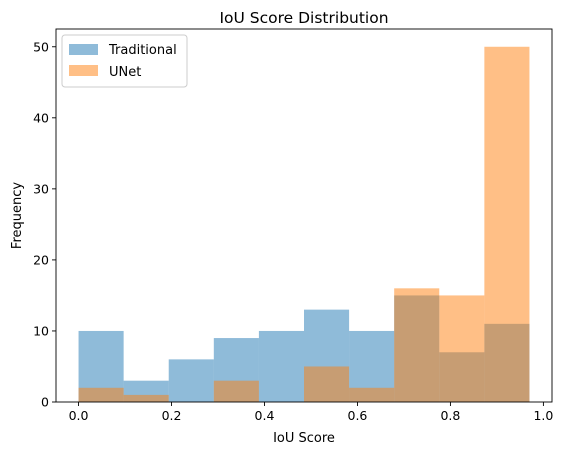  What do you see at coordinates (311, 412) in the screenshot?
I see `x-axis-ticks: 0.0 0.2 0.4 0.6 0.8 1.0` at bounding box center [311, 412].